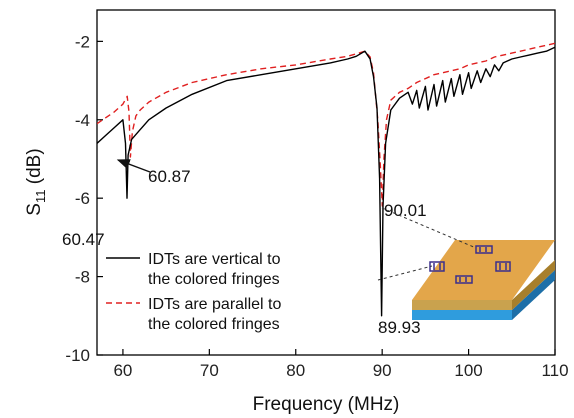 The image size is (574, 418). I want to click on y-tick-label: -10, so click(77, 355).